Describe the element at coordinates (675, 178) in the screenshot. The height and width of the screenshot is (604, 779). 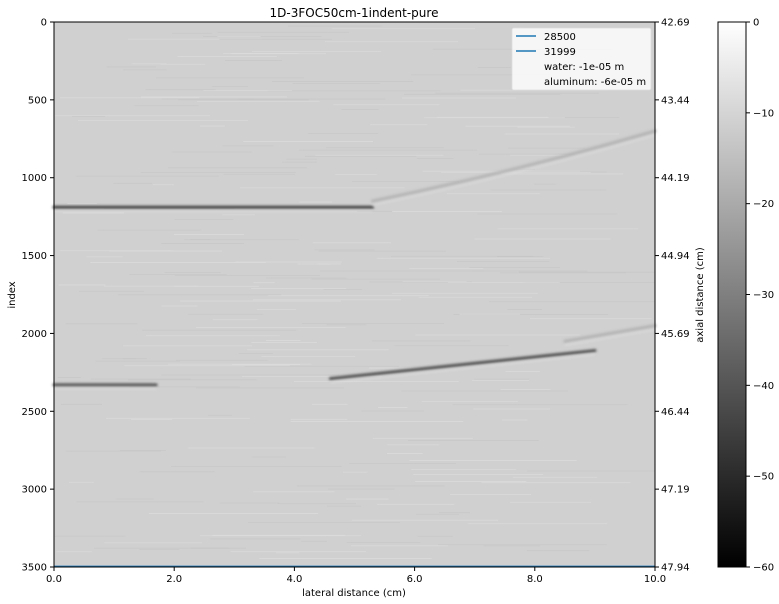
I see `y-right-tick-label: 44.19` at that location.